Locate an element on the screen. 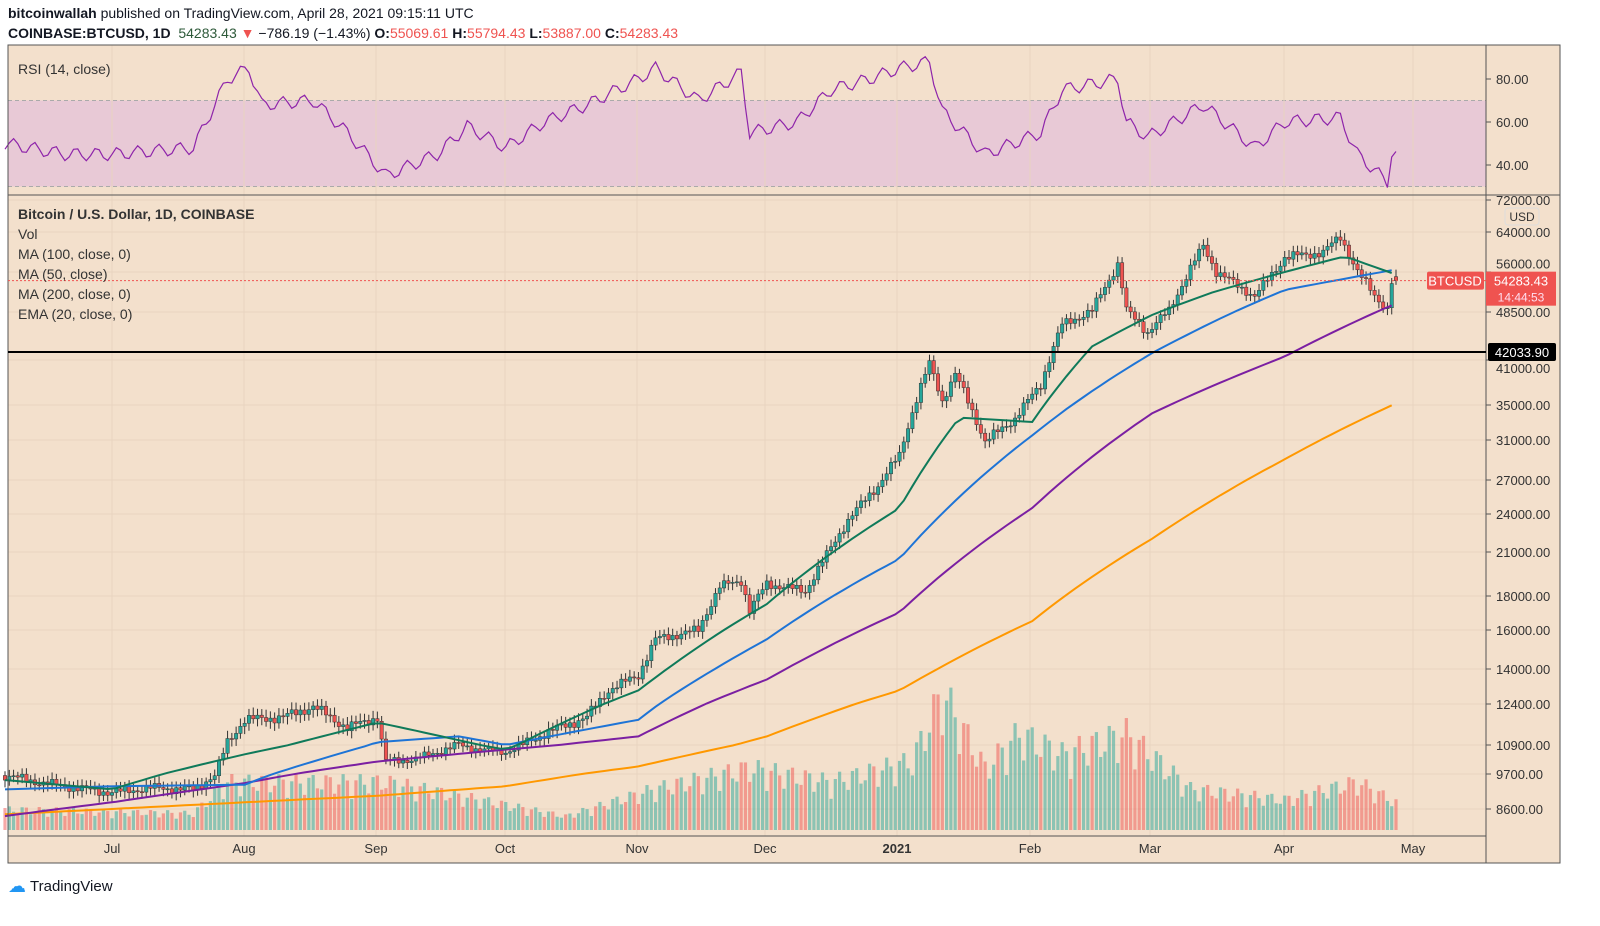  x-tick-label: Jul is located at coordinates (112, 848).